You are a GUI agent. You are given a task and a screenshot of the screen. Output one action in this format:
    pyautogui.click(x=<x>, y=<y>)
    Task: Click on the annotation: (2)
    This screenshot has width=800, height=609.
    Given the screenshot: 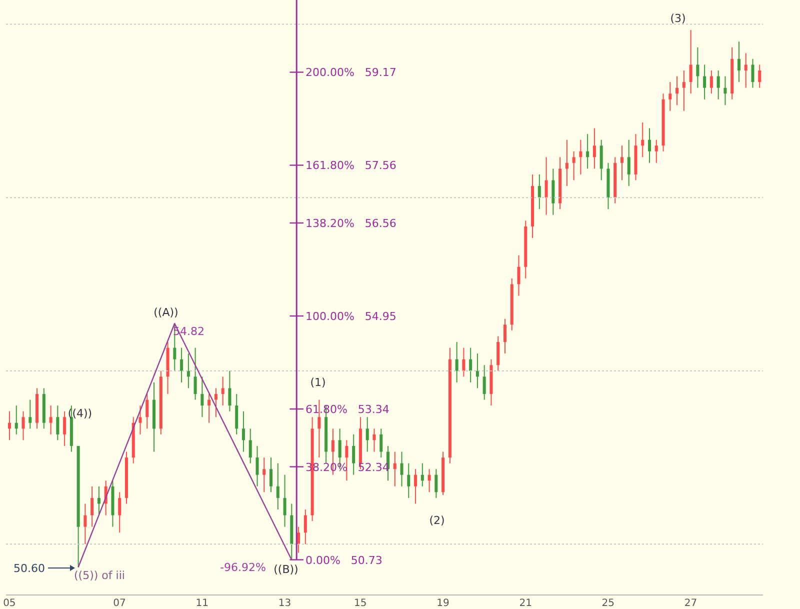 What is the action you would take?
    pyautogui.click(x=437, y=520)
    